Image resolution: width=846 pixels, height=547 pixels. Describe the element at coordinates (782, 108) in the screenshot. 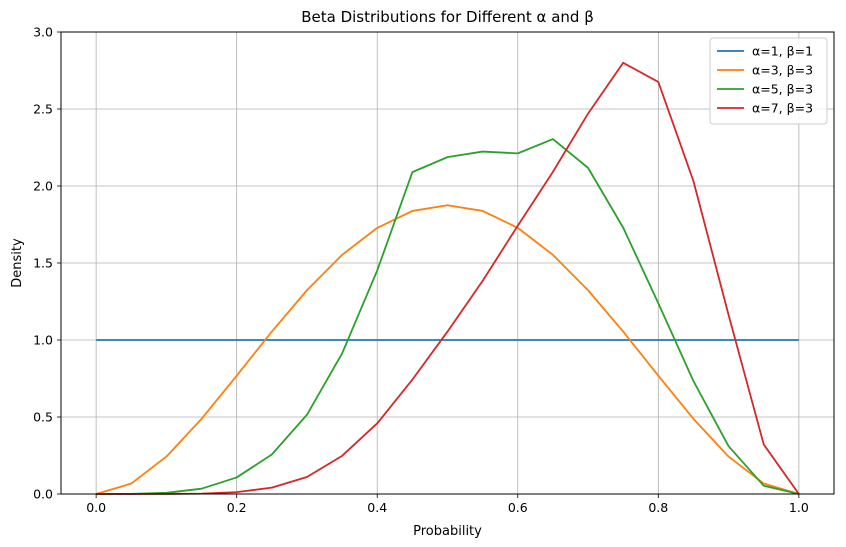

I see `legend-label: α=7, β=3` at that location.